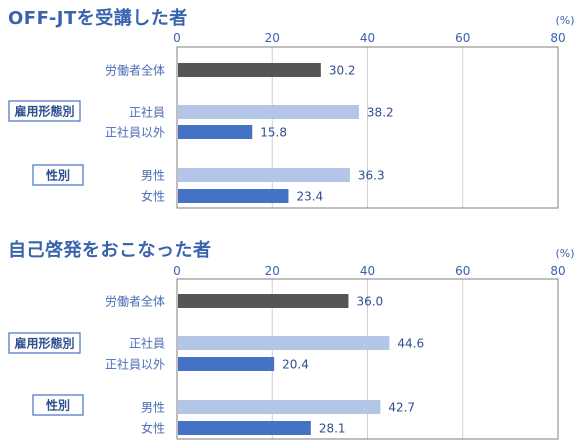  I want to click on data-label: 28.1, so click(332, 429).